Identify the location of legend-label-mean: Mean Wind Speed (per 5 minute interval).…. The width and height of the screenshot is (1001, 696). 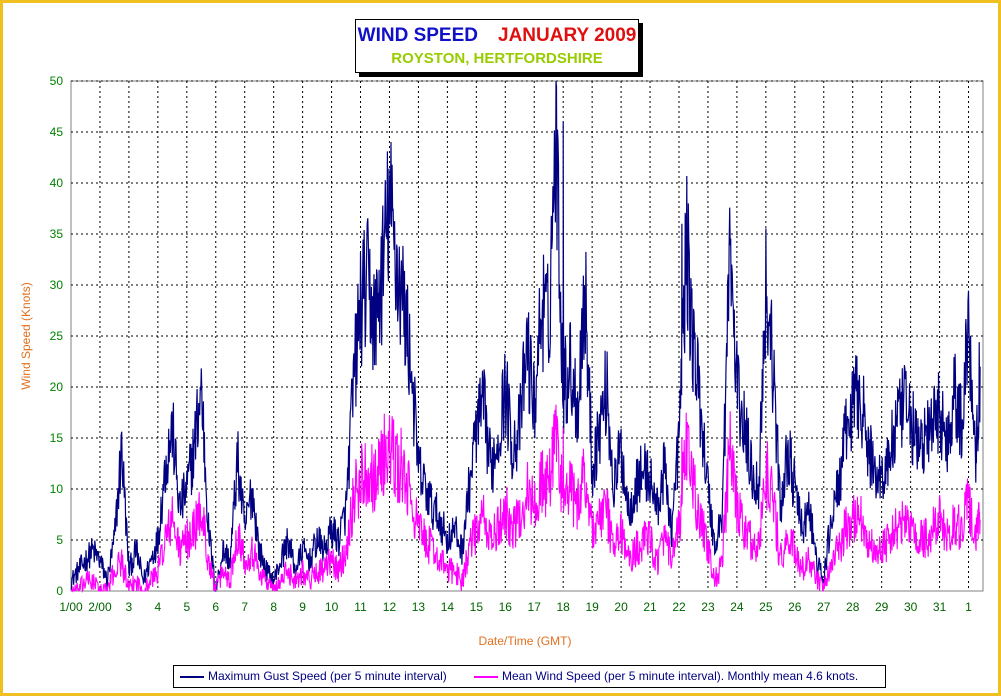
(680, 676).